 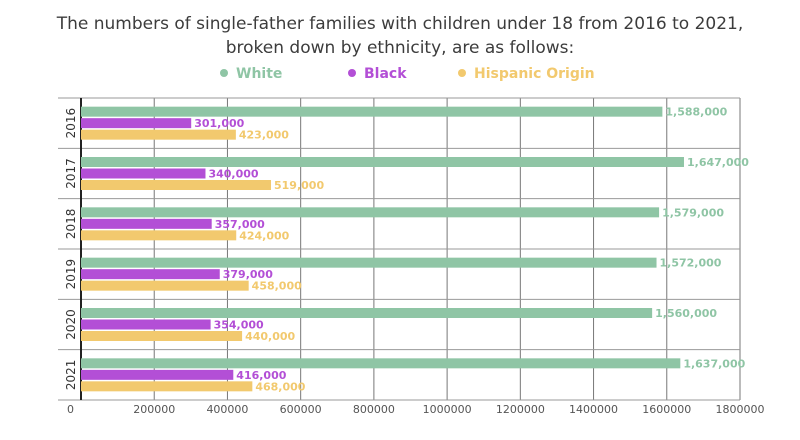 What do you see at coordinates (143, 173) in the screenshot?
I see `bar-black-2017` at bounding box center [143, 173].